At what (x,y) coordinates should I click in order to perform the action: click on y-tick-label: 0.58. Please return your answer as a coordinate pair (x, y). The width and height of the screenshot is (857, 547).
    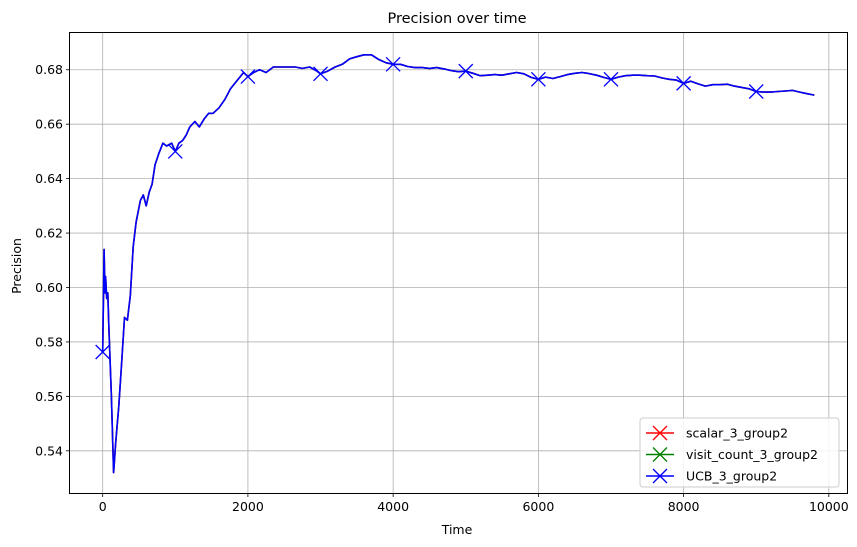
    Looking at the image, I should click on (49, 341).